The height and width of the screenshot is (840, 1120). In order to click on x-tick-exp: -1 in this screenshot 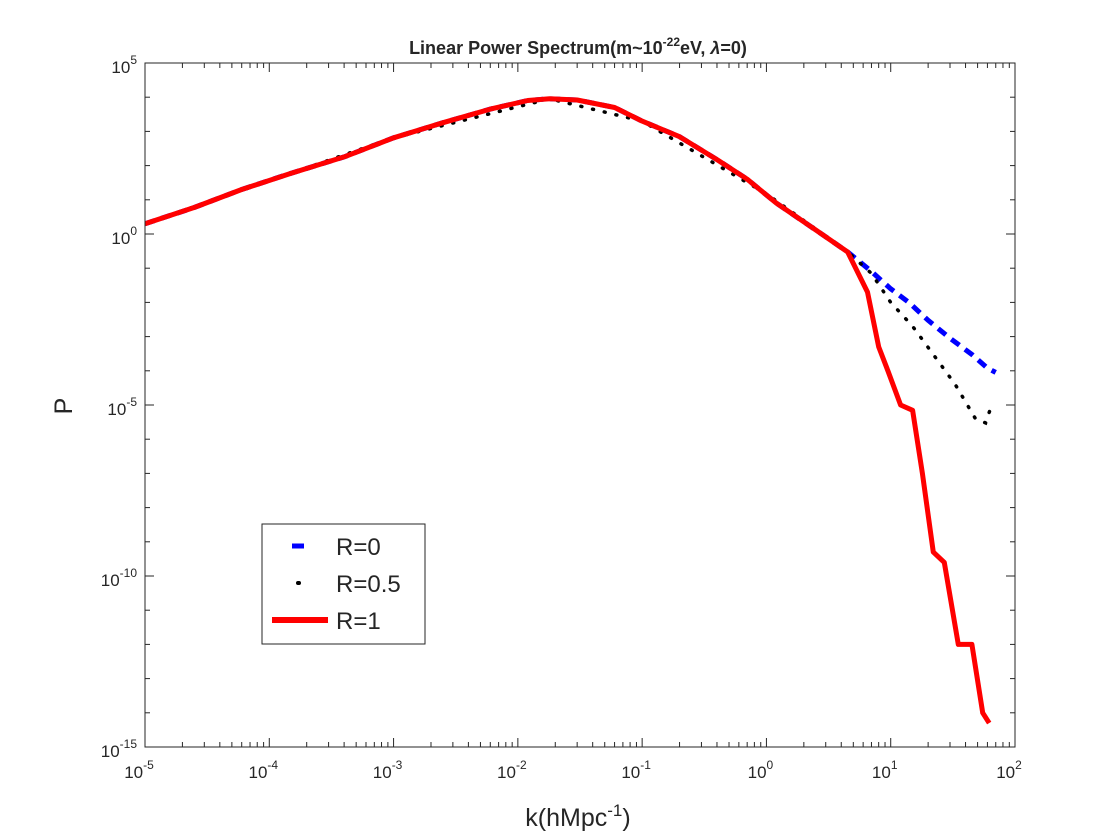, I will do `click(645, 765)`.